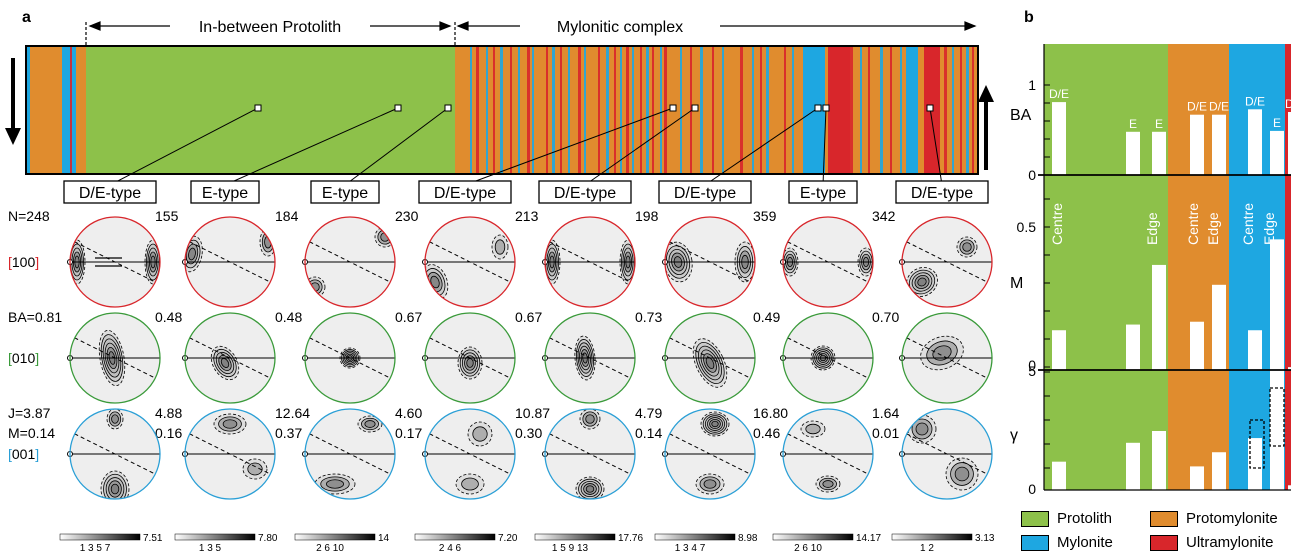  What do you see at coordinates (826, 108) in the screenshot?
I see `sample-marker` at bounding box center [826, 108].